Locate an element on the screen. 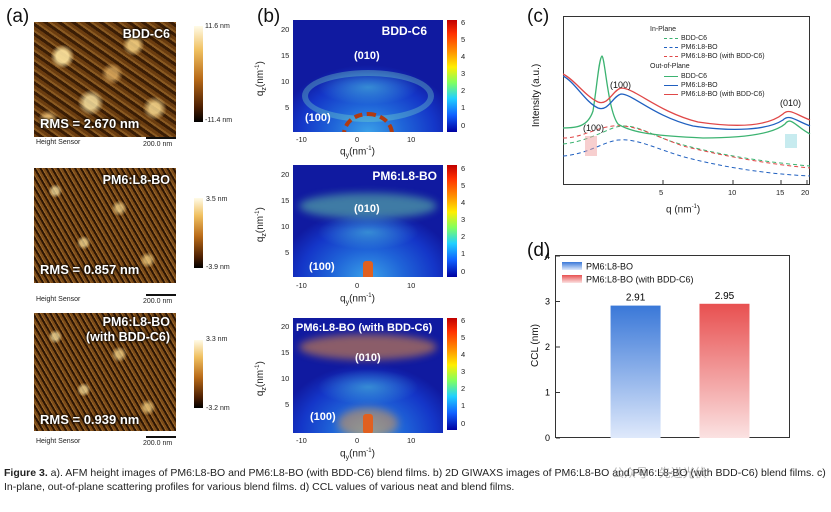 This screenshot has width=831, height=512. outplane-bdd-c6-curve is located at coordinates (687, 97).